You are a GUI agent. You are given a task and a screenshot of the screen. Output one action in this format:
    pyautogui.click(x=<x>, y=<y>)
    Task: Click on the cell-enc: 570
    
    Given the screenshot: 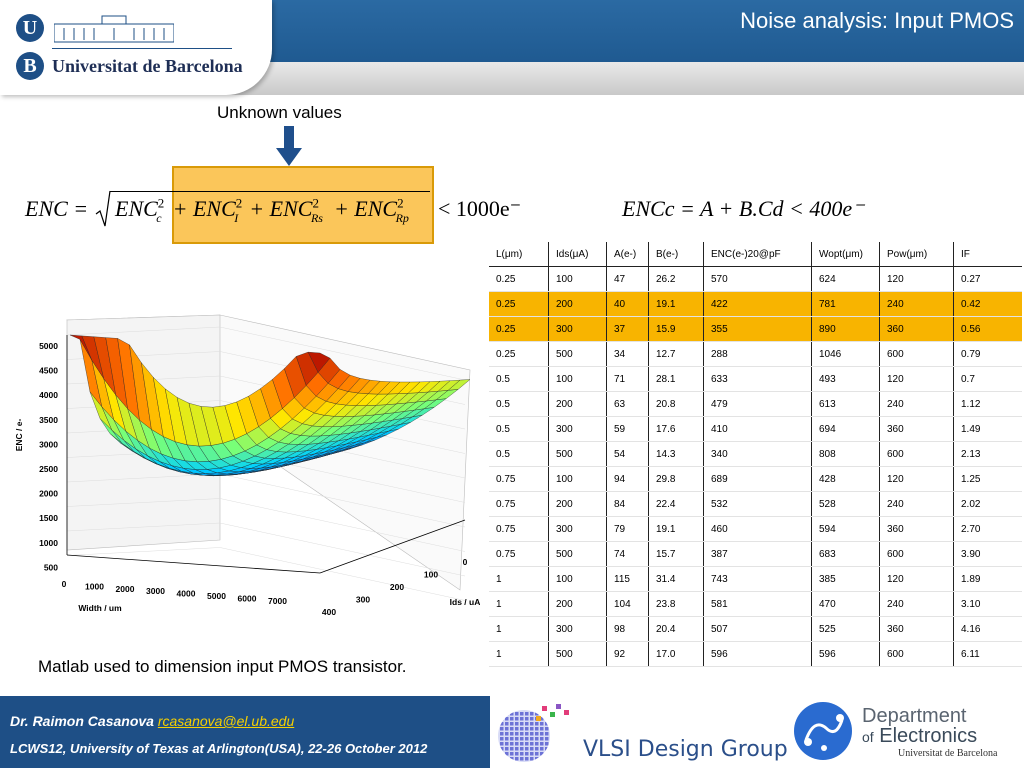 What is the action you would take?
    pyautogui.click(x=757, y=279)
    